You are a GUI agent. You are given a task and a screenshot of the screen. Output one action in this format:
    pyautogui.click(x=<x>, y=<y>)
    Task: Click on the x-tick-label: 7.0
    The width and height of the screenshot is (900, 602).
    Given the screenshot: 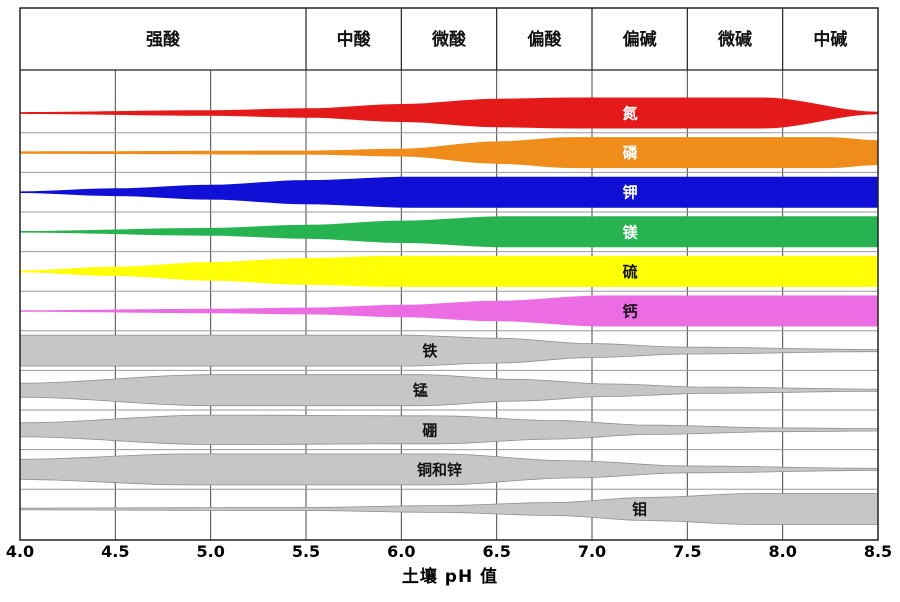 What is the action you would take?
    pyautogui.click(x=592, y=551)
    